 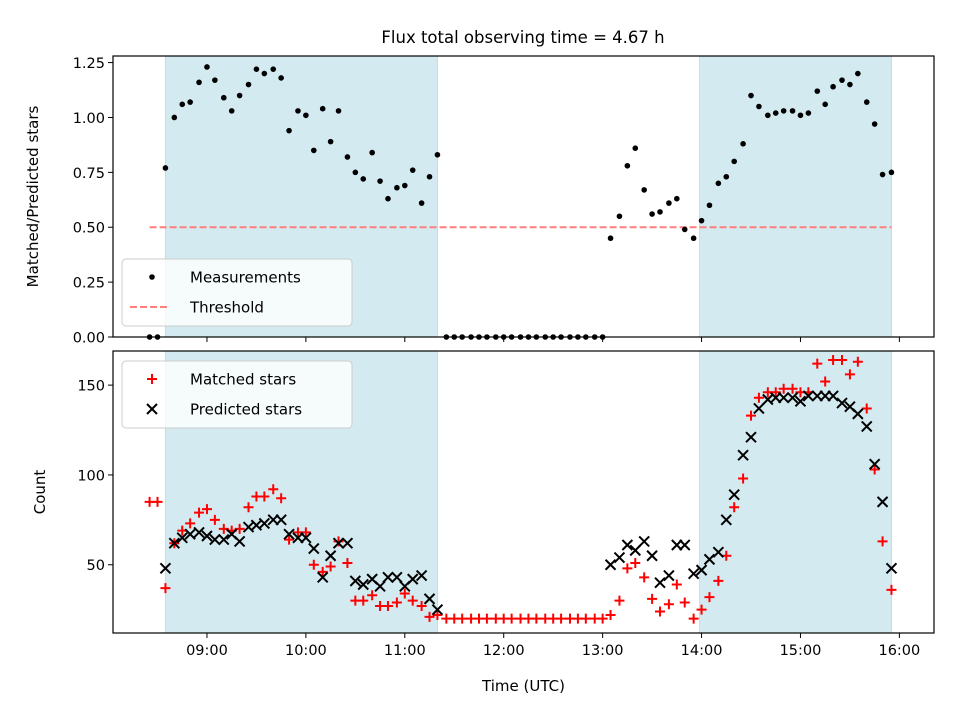 What do you see at coordinates (795, 196) in the screenshot?
I see `observing-span` at bounding box center [795, 196].